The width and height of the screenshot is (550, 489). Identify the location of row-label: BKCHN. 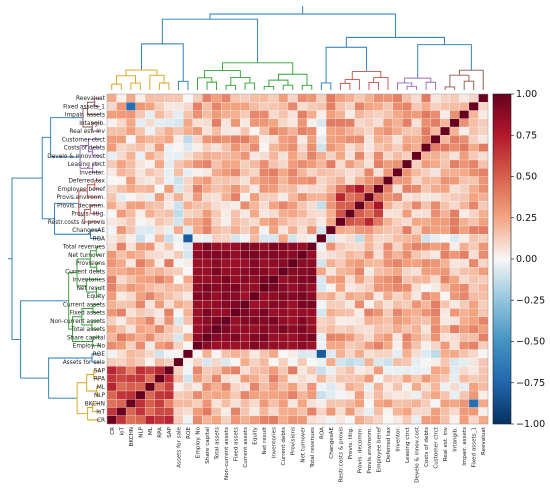
(95, 404).